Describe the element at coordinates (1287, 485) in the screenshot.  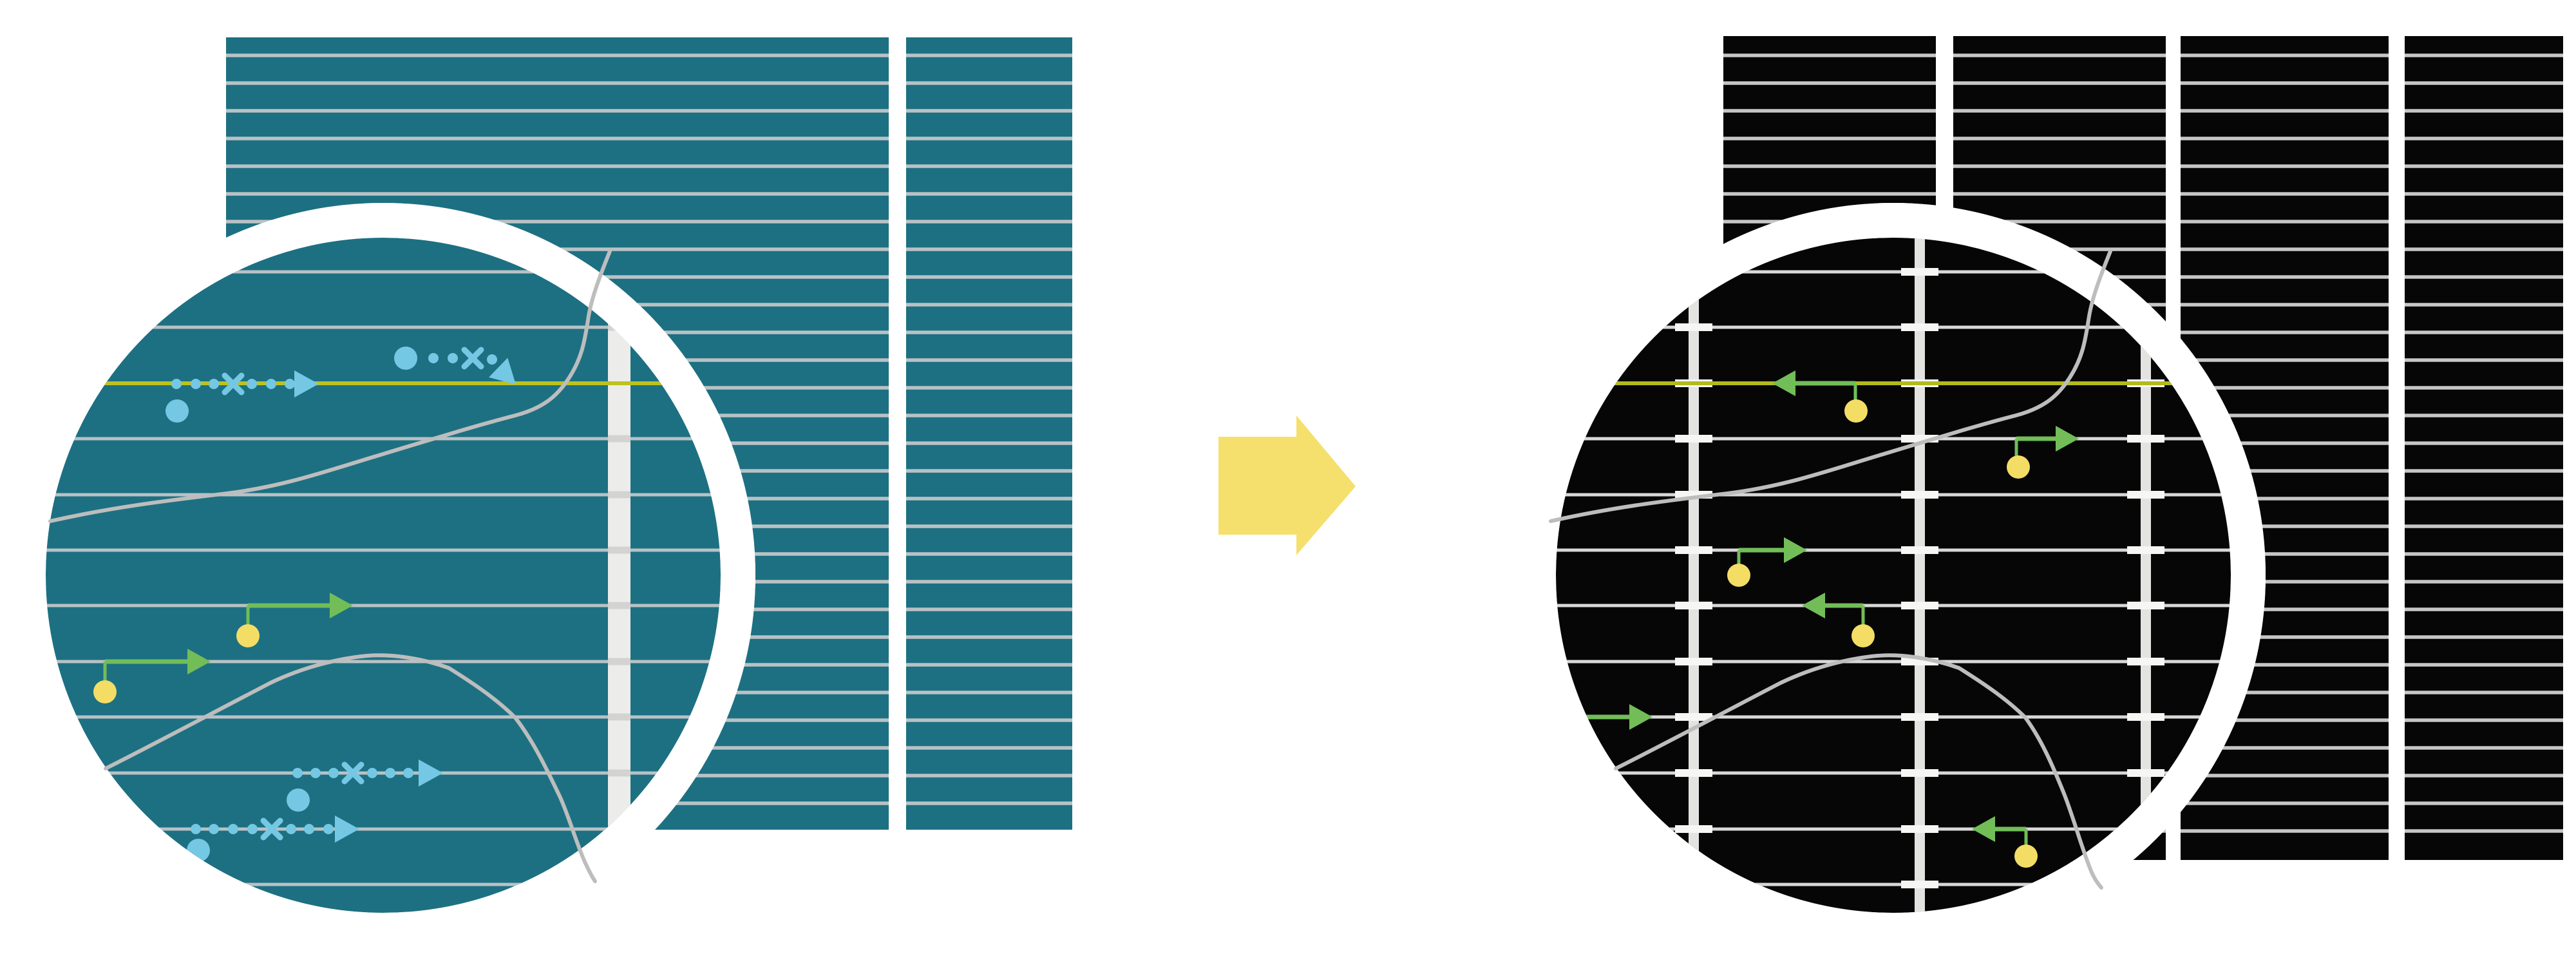
I see `block-arrow-right-icon` at that location.